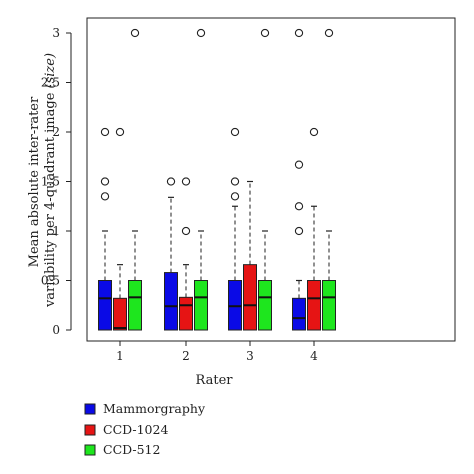 This screenshot has width=474, height=474. What do you see at coordinates (135, 429) in the screenshot?
I see `legend-label: CCD-1024` at bounding box center [135, 429].